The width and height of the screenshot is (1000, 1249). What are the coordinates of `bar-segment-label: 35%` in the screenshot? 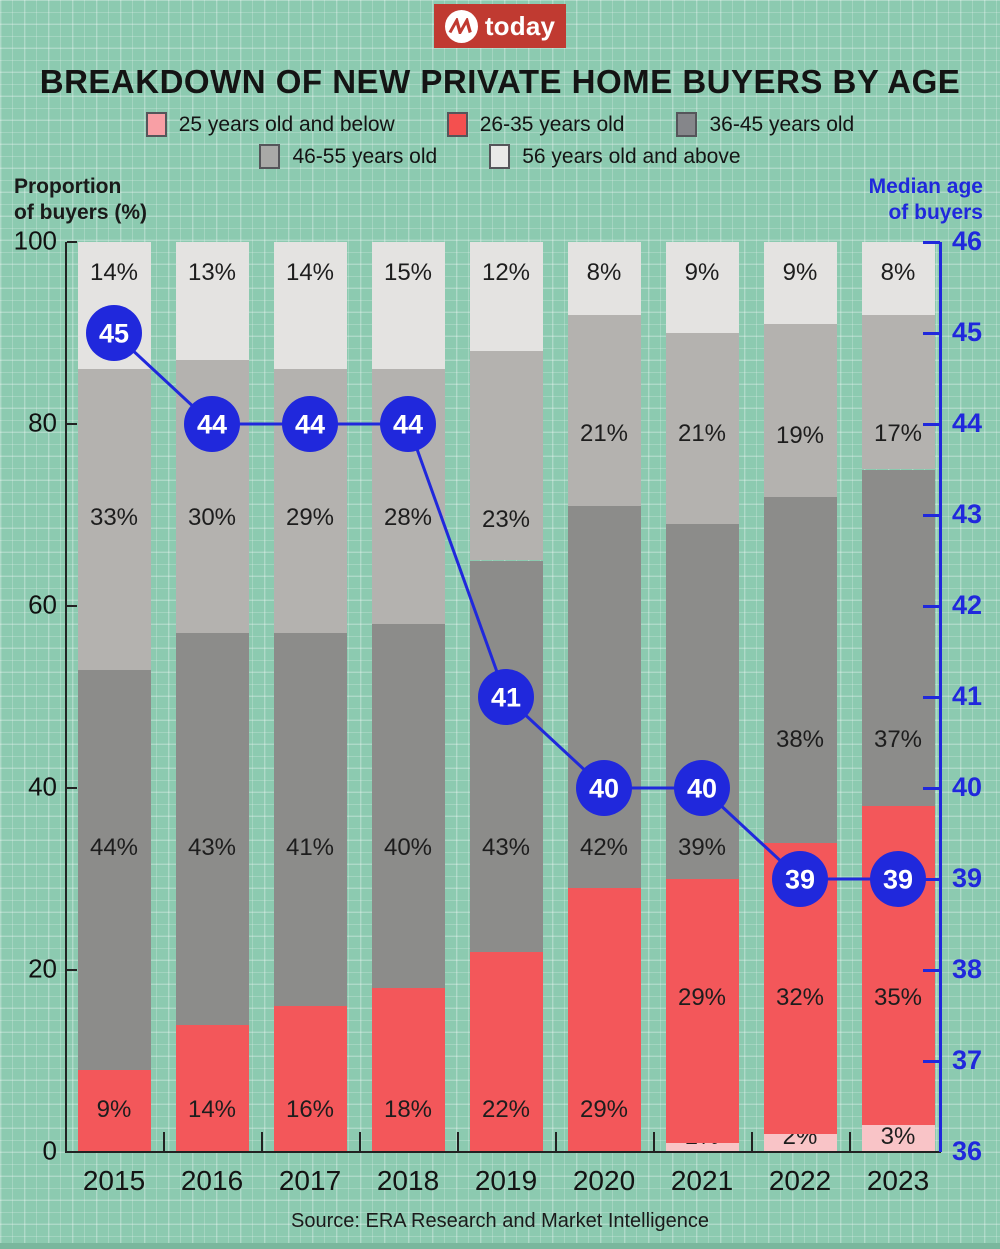 It's located at (898, 997).